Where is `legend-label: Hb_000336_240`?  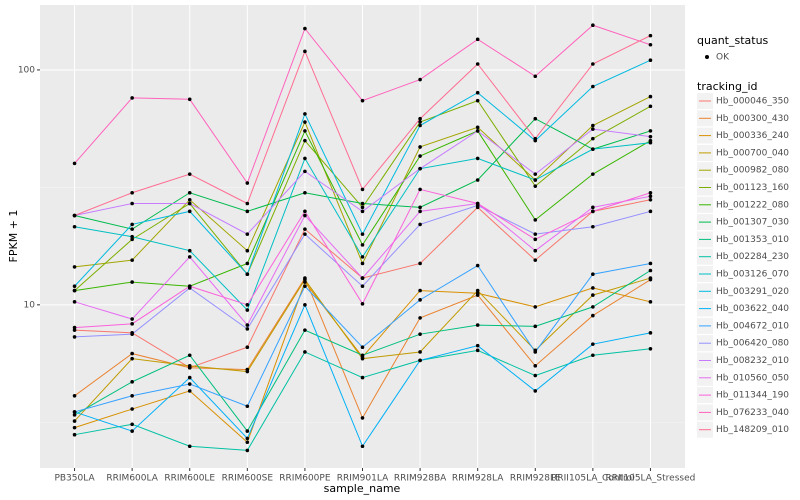
legend-label: Hb_000336_240 is located at coordinates (752, 136).